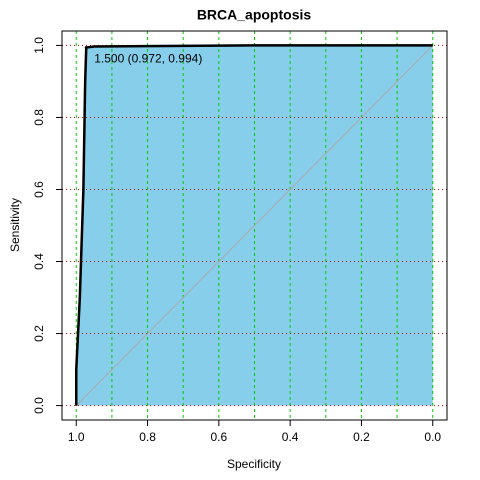  What do you see at coordinates (76, 437) in the screenshot?
I see `x-tick-label: 1.0` at bounding box center [76, 437].